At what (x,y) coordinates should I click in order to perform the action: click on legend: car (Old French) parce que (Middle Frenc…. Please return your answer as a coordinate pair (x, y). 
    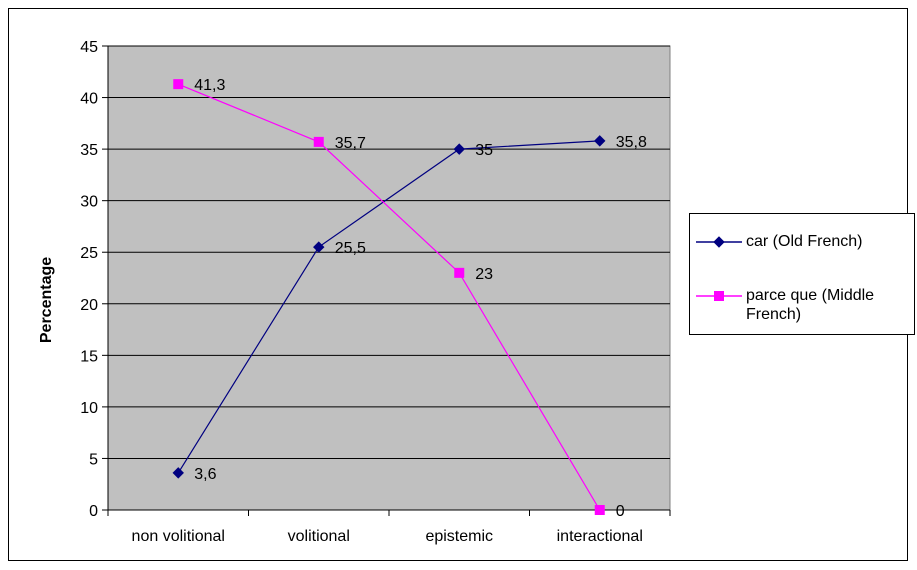
    Looking at the image, I should click on (802, 274).